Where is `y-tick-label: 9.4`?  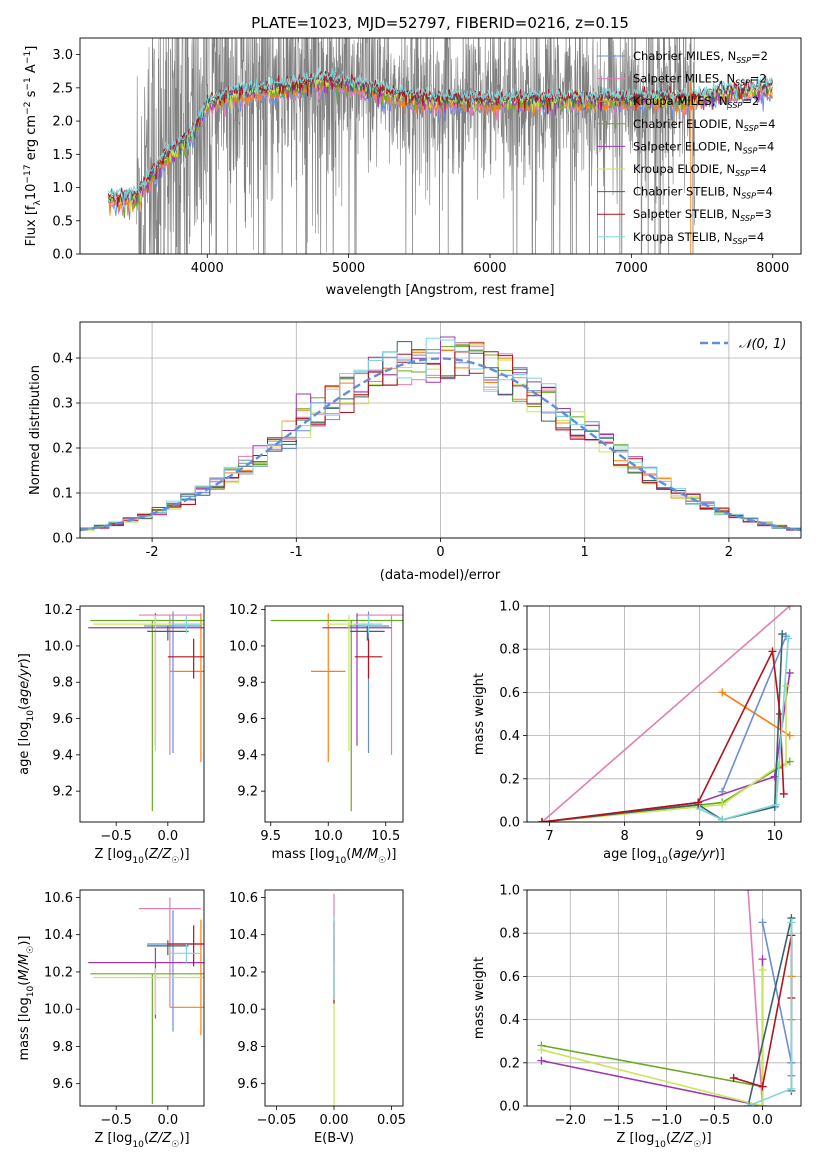 y-tick-label: 9.4 is located at coordinates (247, 755).